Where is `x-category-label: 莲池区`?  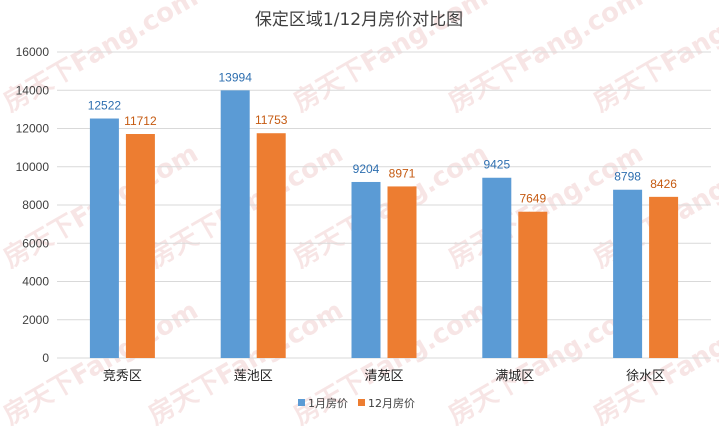 x-category-label: 莲池区 is located at coordinates (253, 376).